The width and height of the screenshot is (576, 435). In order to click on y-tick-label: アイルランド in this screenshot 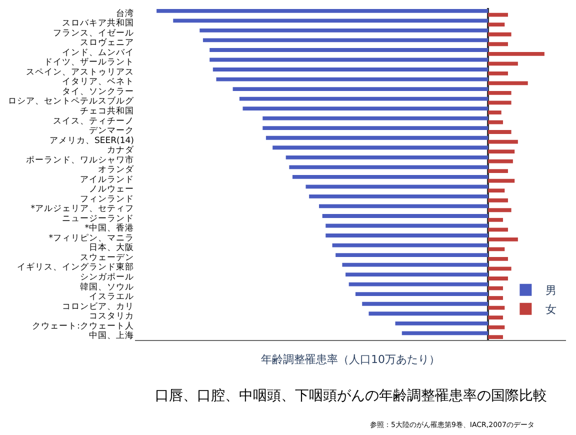, I will do `click(107, 179)`.